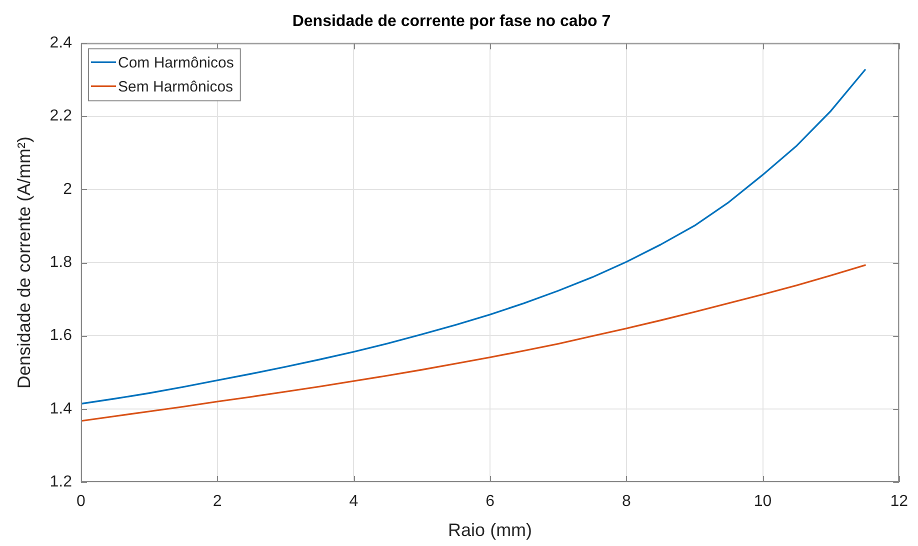 The height and width of the screenshot is (546, 918). I want to click on y-tick-label: 1.8, so click(61, 263).